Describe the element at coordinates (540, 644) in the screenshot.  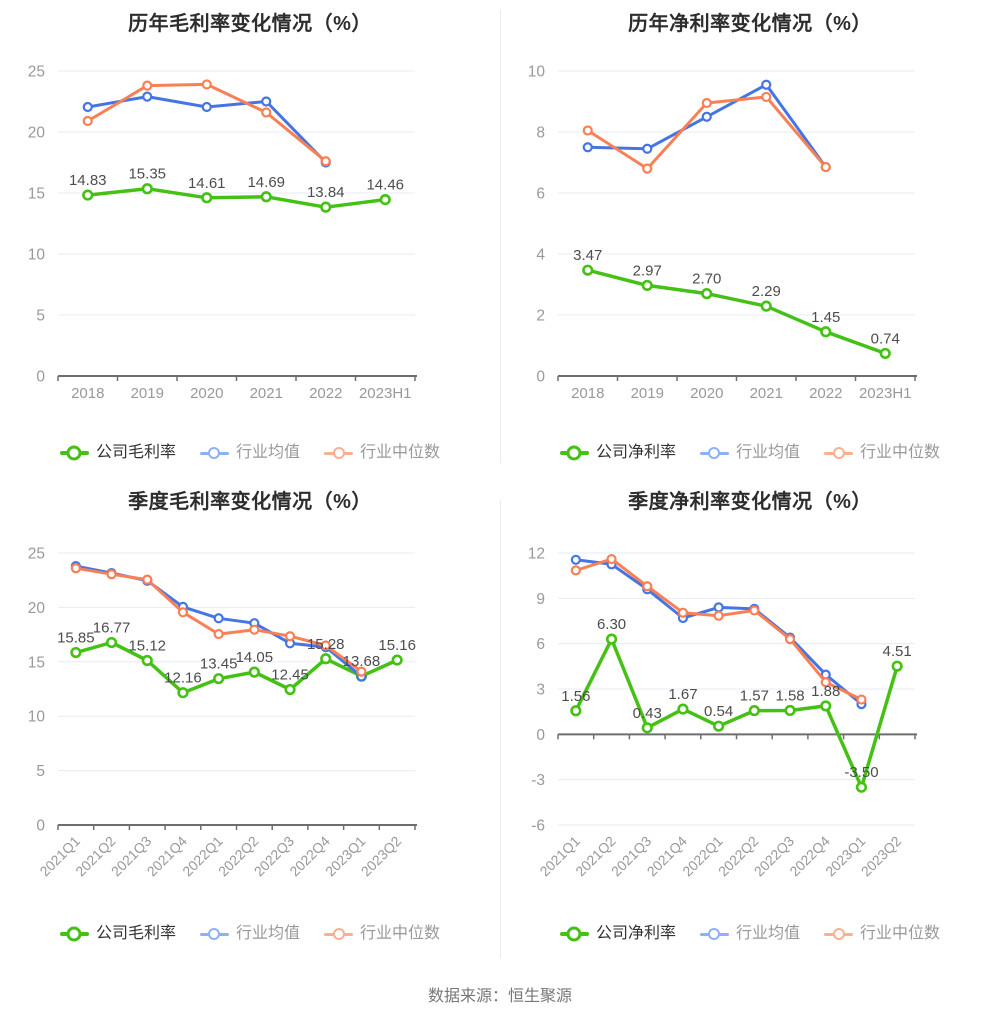
I see `y-axis-label: 6` at that location.